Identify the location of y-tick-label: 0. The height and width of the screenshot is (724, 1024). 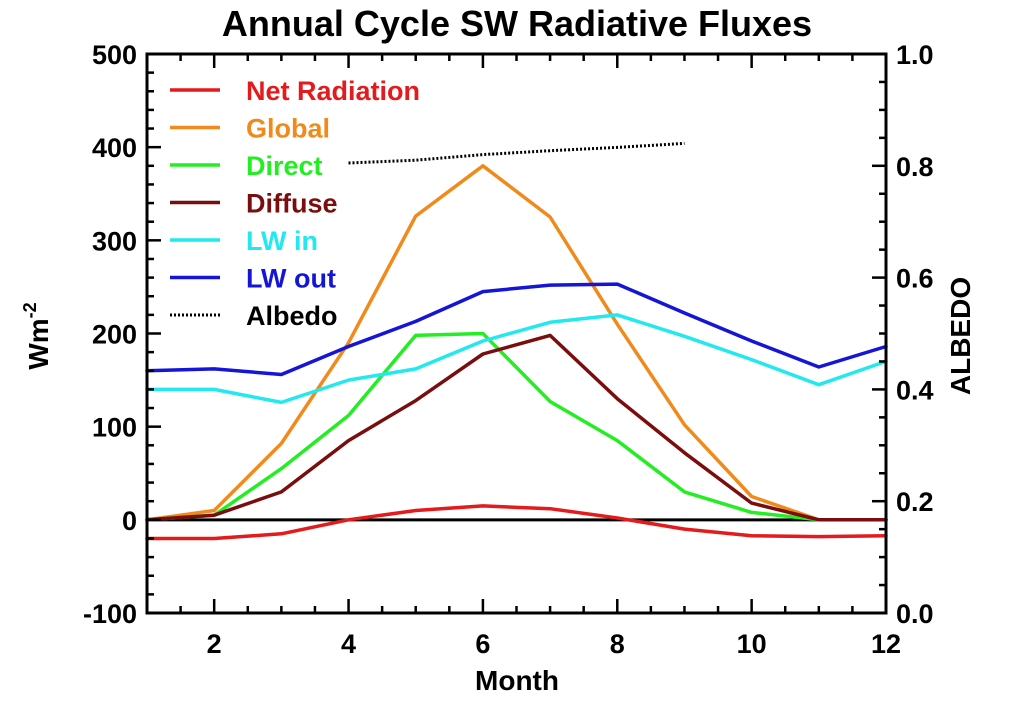
(129, 521).